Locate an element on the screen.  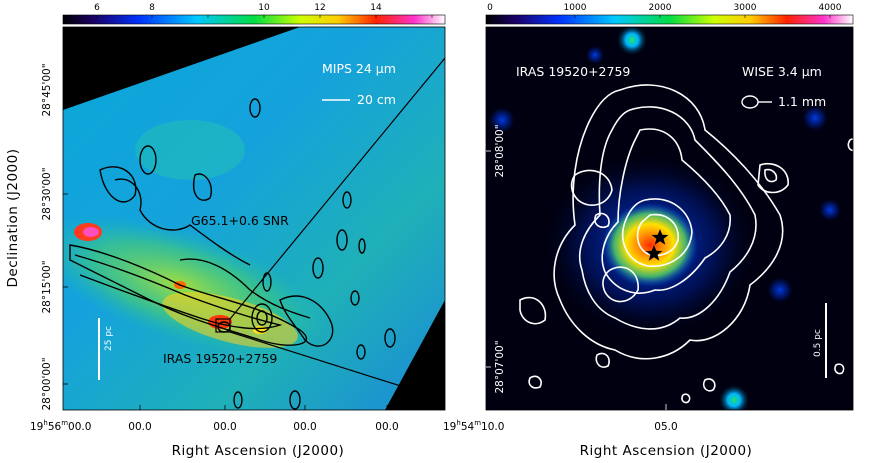
left-band-label: MIPS 24 μm is located at coordinates (359, 68).